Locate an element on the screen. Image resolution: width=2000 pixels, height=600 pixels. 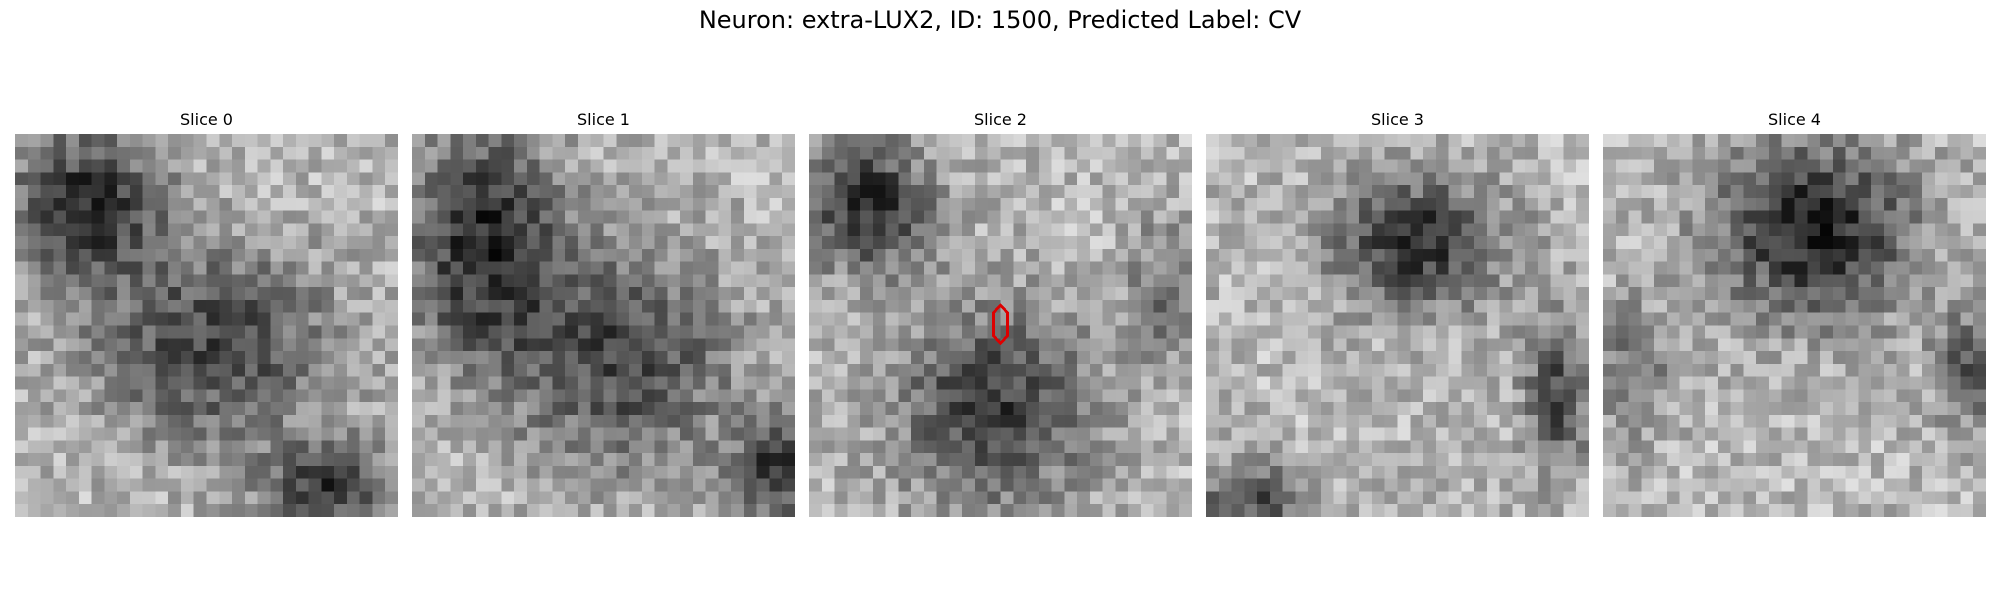
slice-panel-4: Slice 4 is located at coordinates (1794, 312).